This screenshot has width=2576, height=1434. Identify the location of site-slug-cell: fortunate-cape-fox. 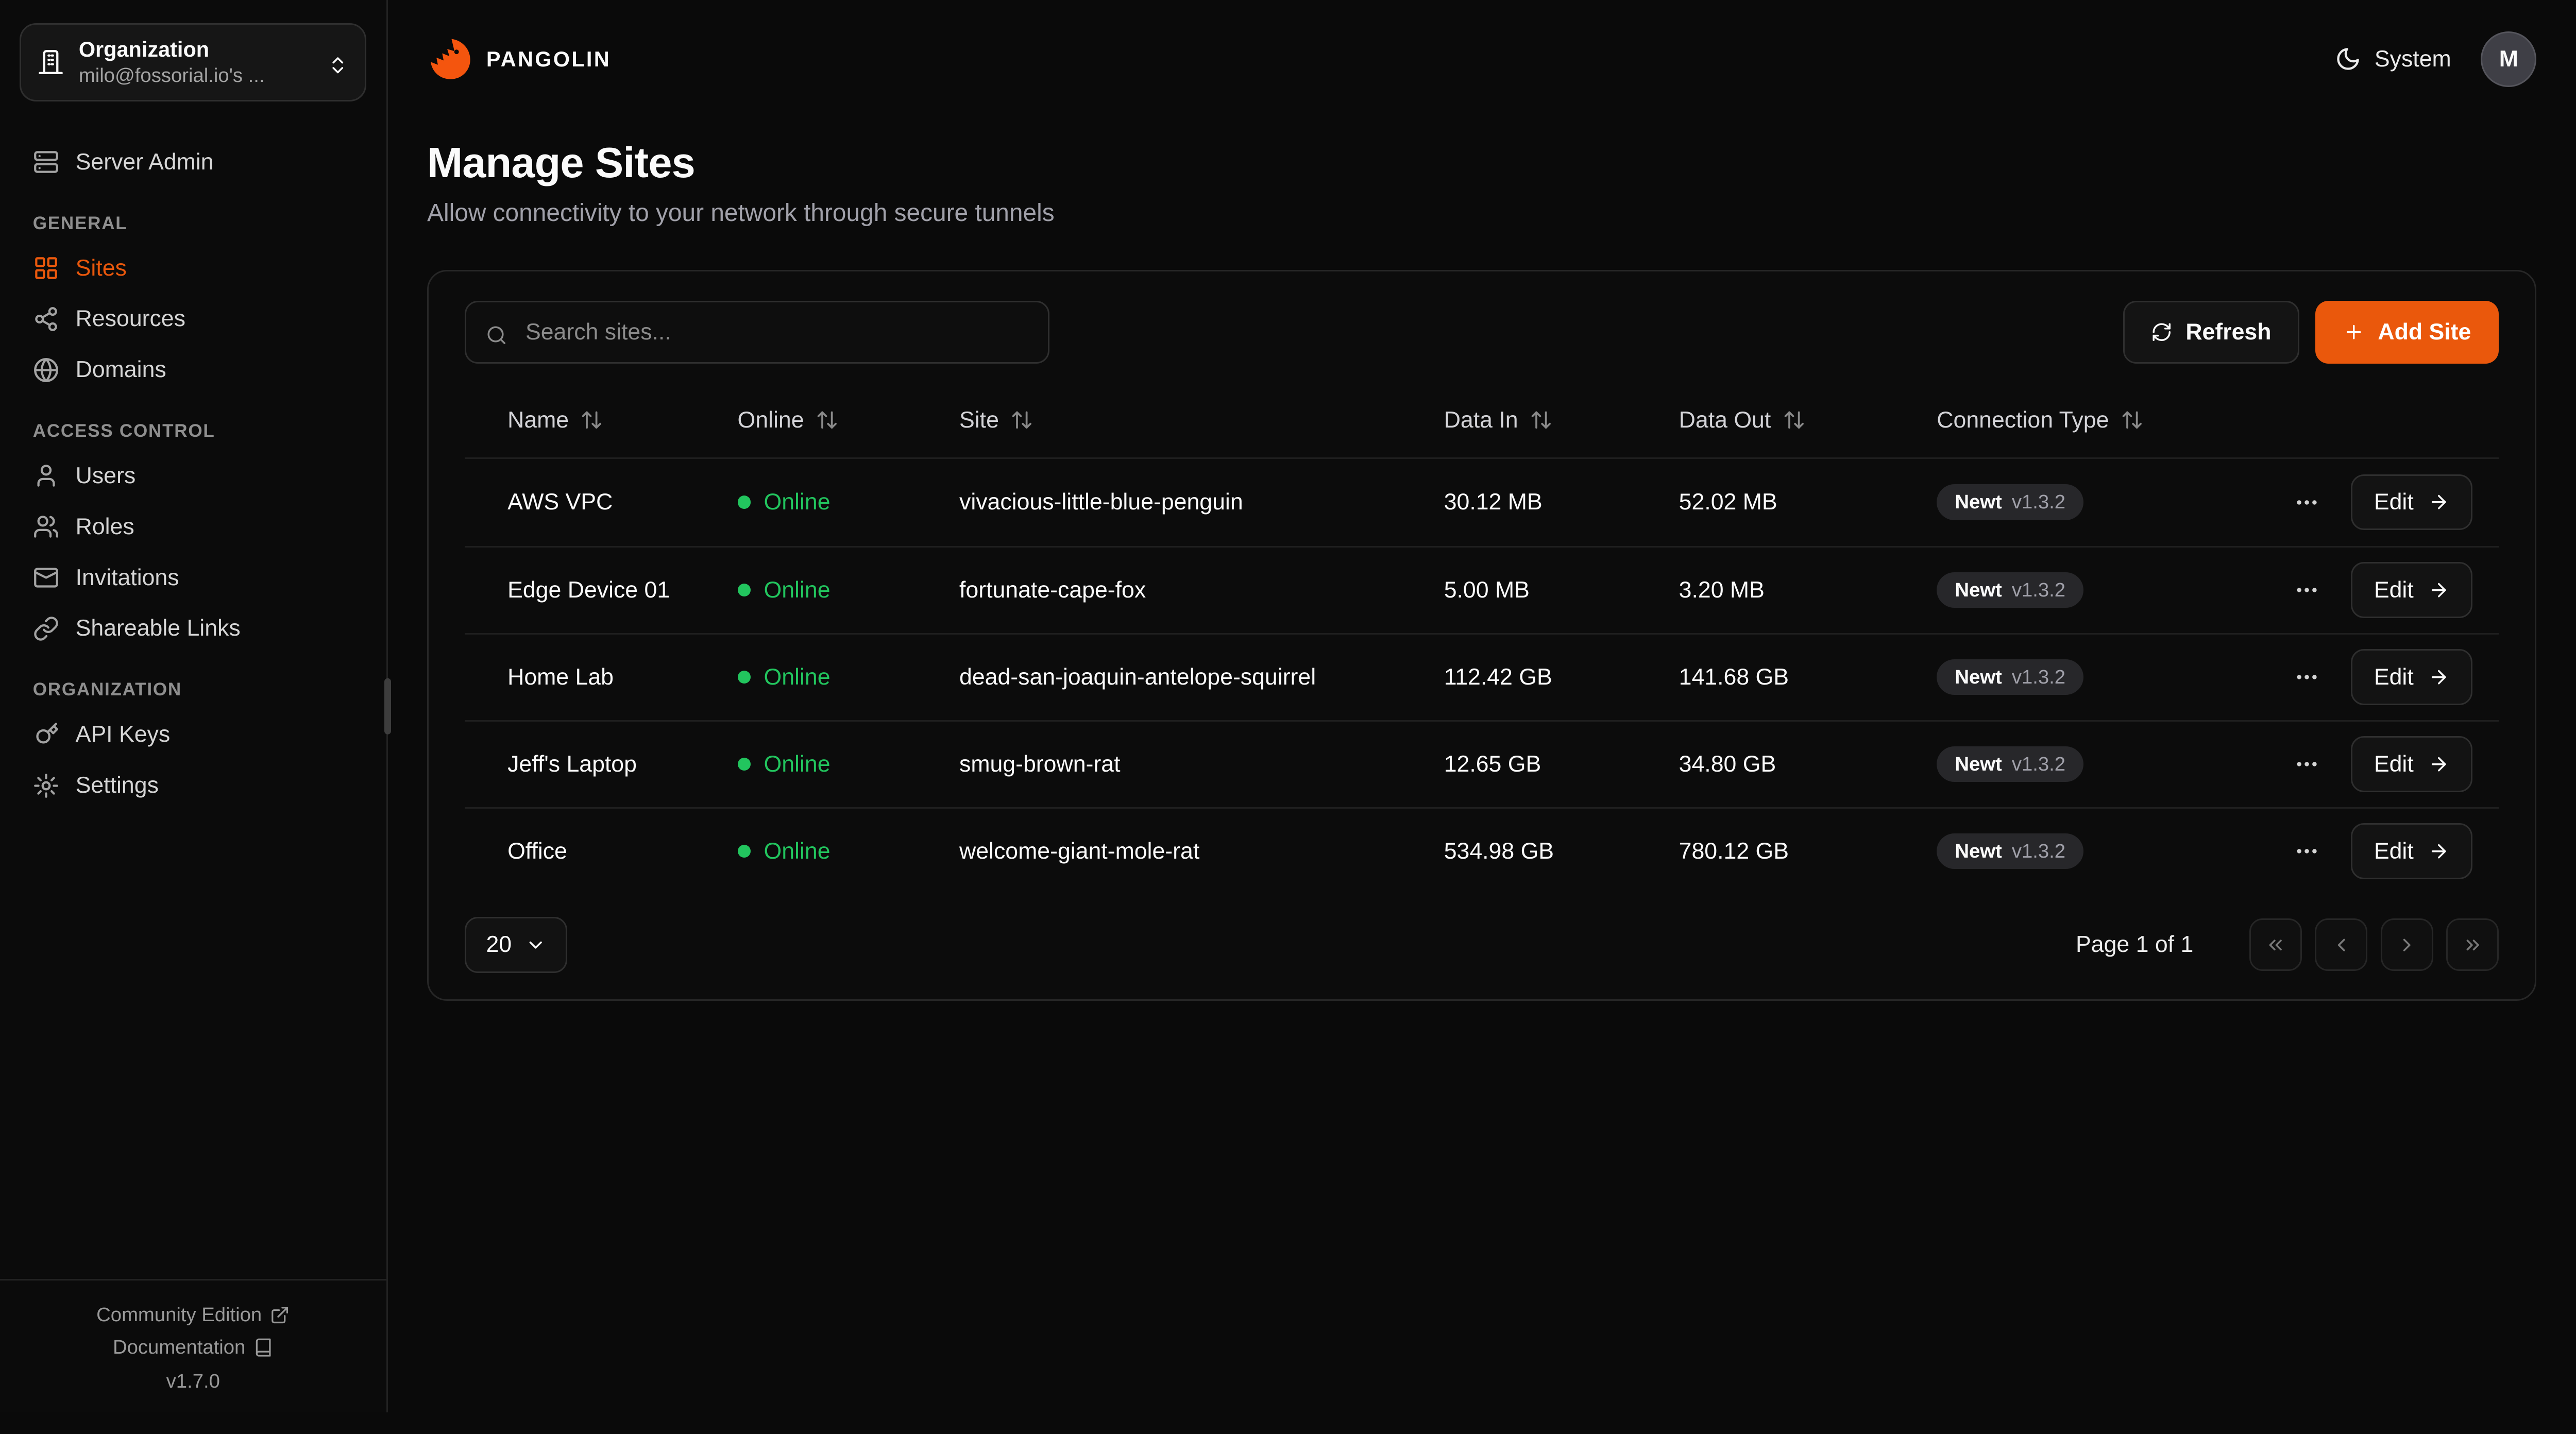
(1052, 590).